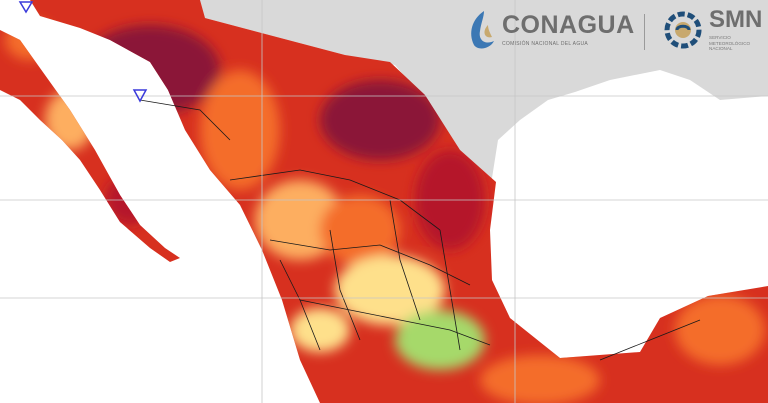 The image size is (768, 403). What do you see at coordinates (568, 25) in the screenshot?
I see `conagua-name: CONAGUA` at bounding box center [568, 25].